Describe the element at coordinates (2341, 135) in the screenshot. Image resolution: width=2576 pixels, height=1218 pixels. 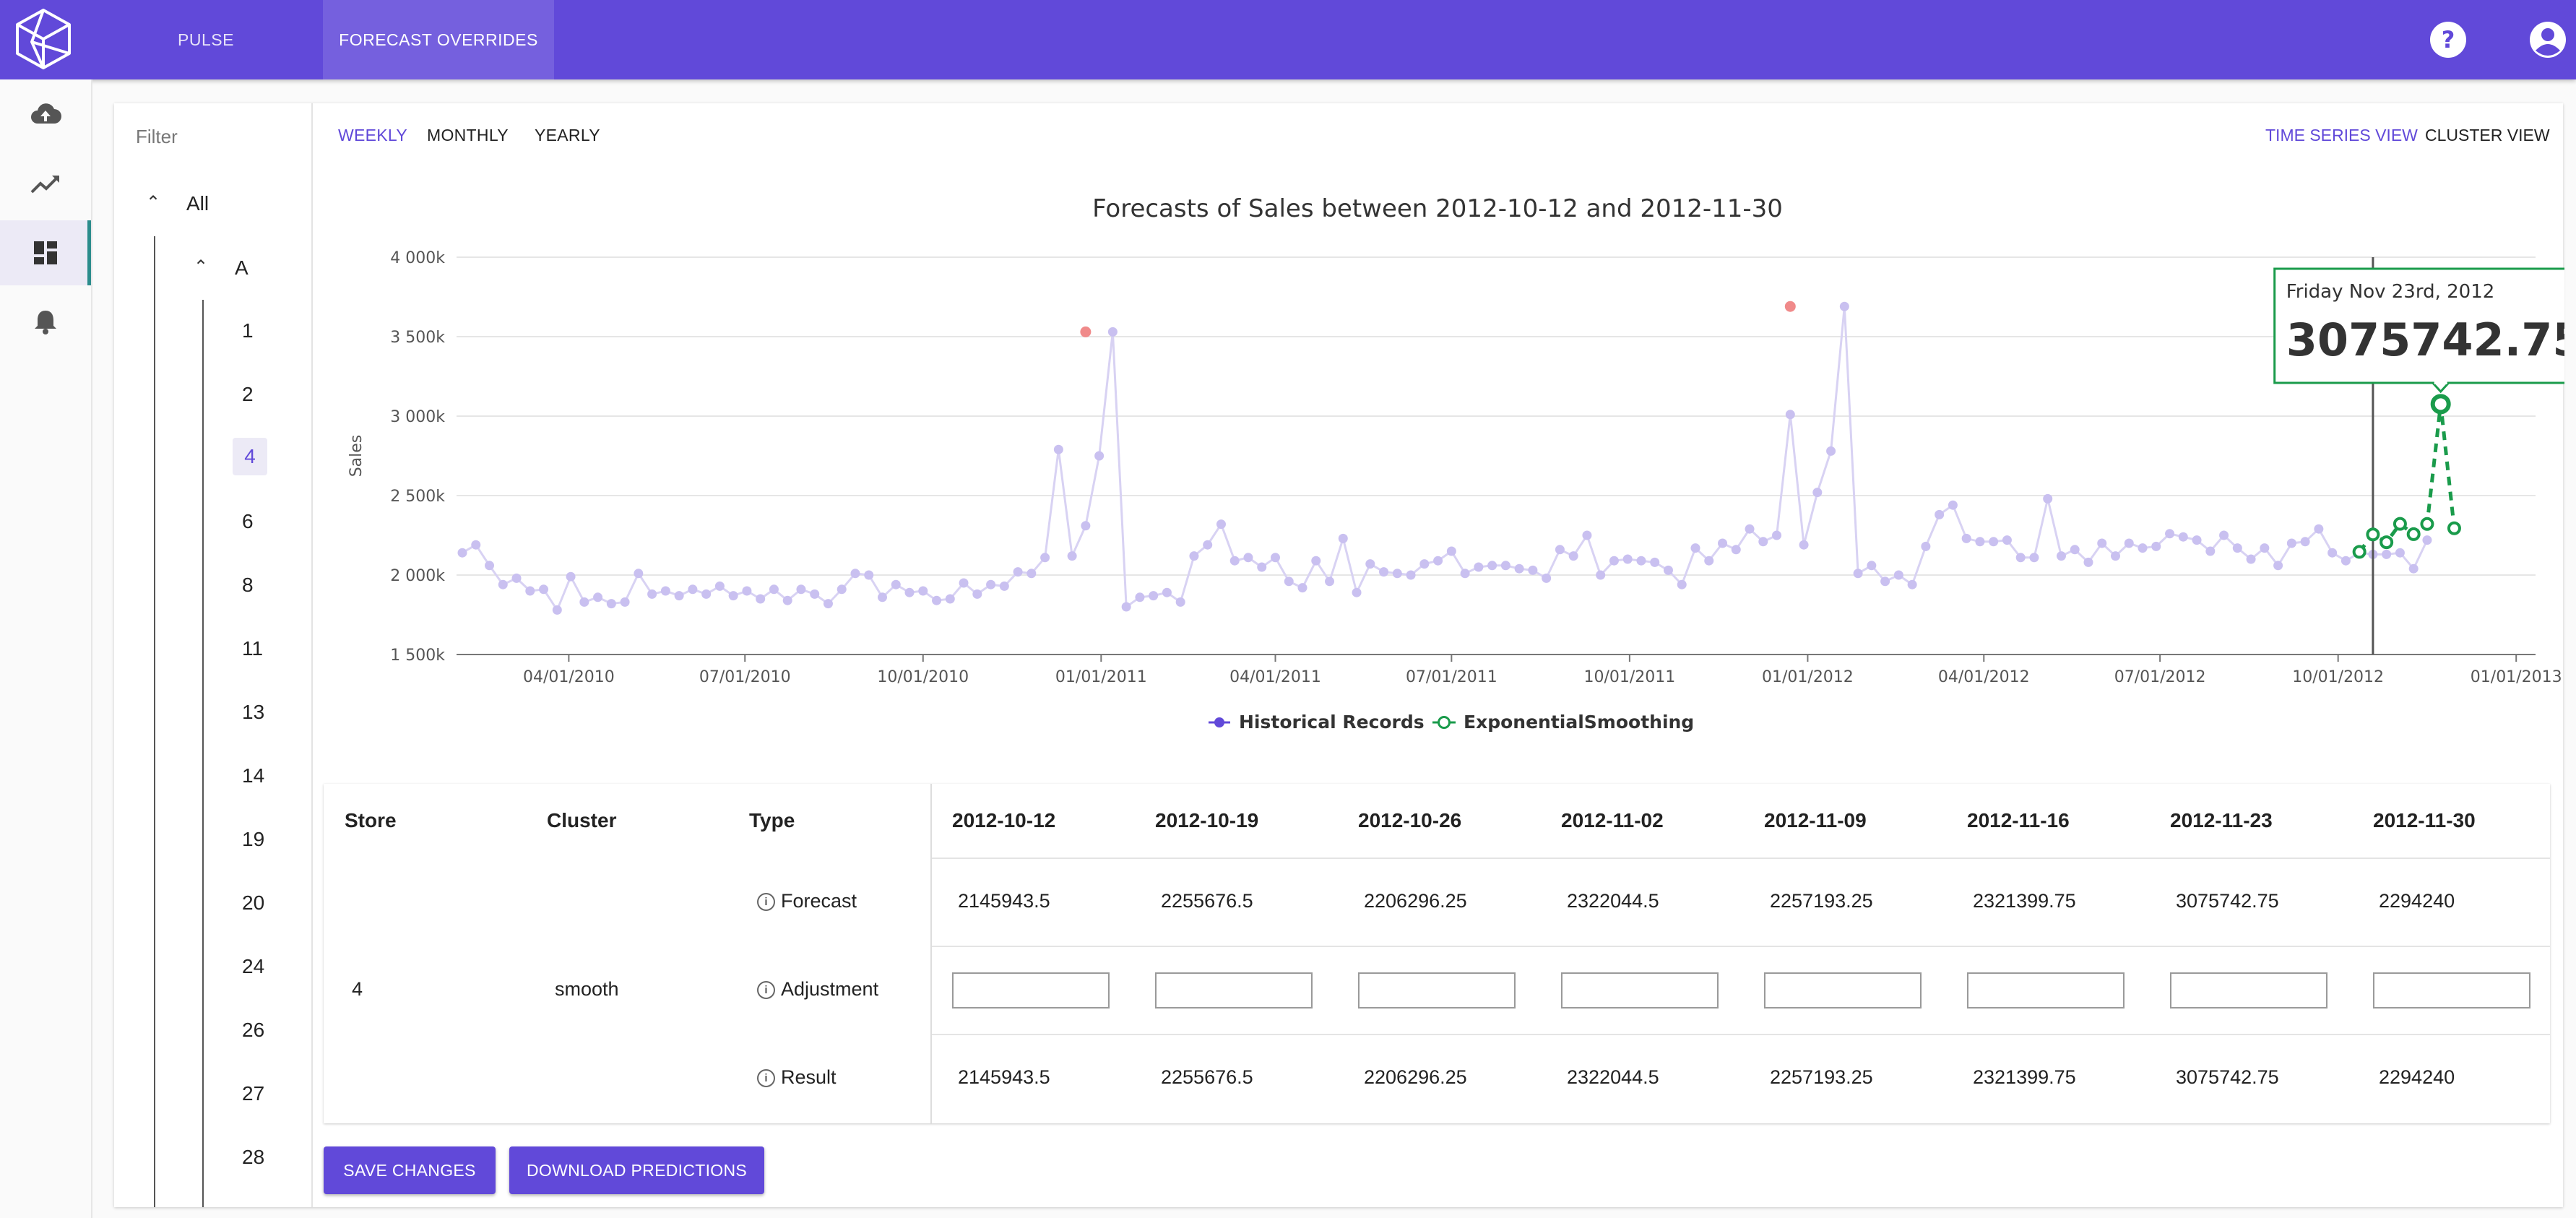
I see `time-series-view-button: TIME SERIES VIEW` at that location.